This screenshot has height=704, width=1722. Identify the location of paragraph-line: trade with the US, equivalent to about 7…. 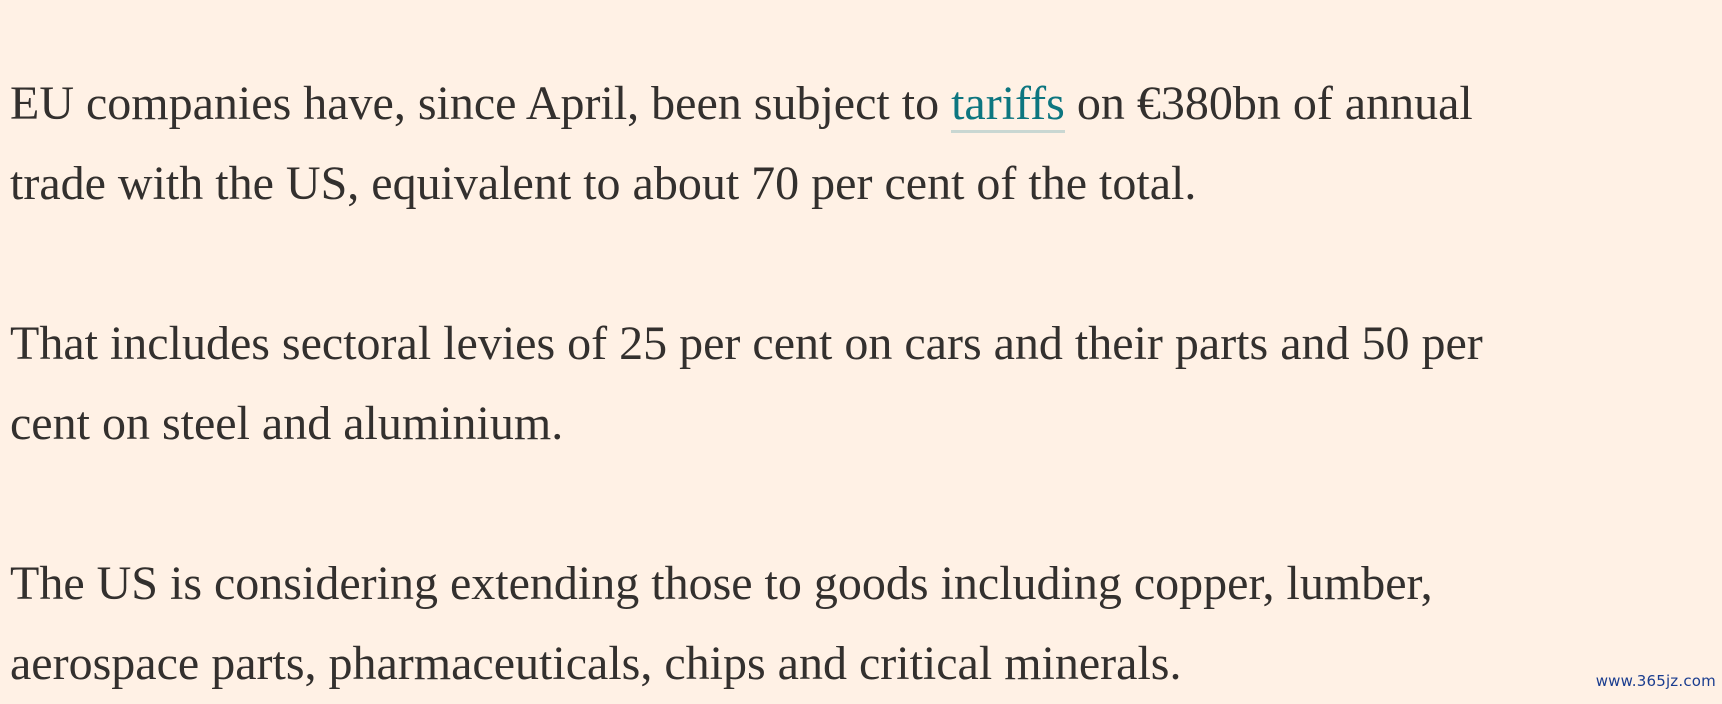
(603, 183).